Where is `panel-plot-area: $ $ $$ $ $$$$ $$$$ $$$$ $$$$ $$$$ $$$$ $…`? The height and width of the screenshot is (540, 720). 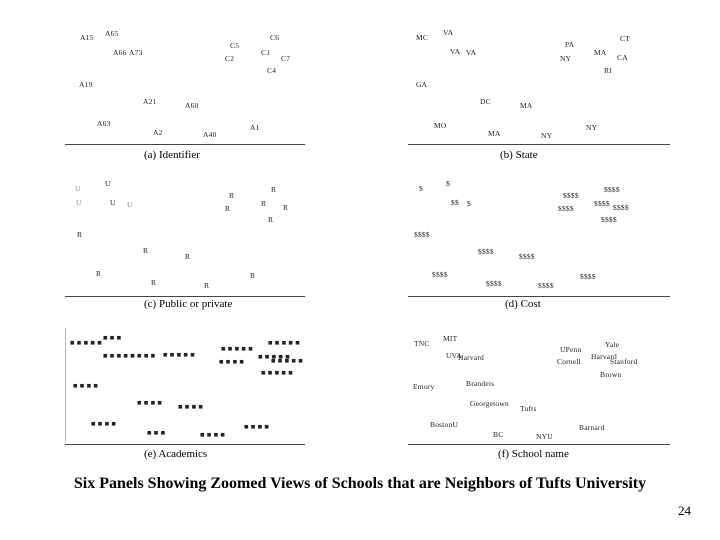
panel-plot-area: $ $ $$ $ $$$$ $$$$ $$$$ $$$$ $$$$ $$$$ $… is located at coordinates (539, 234).